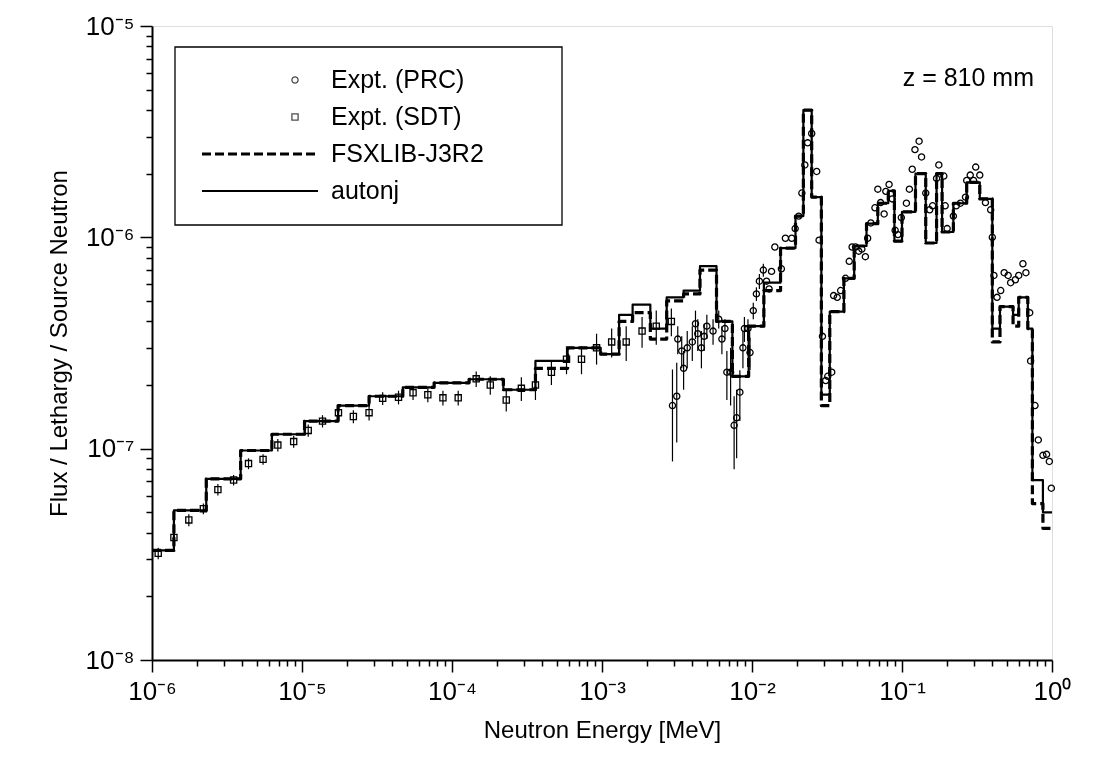  What do you see at coordinates (753, 690) in the screenshot?
I see `x-tick-label: 10⁻²` at bounding box center [753, 690].